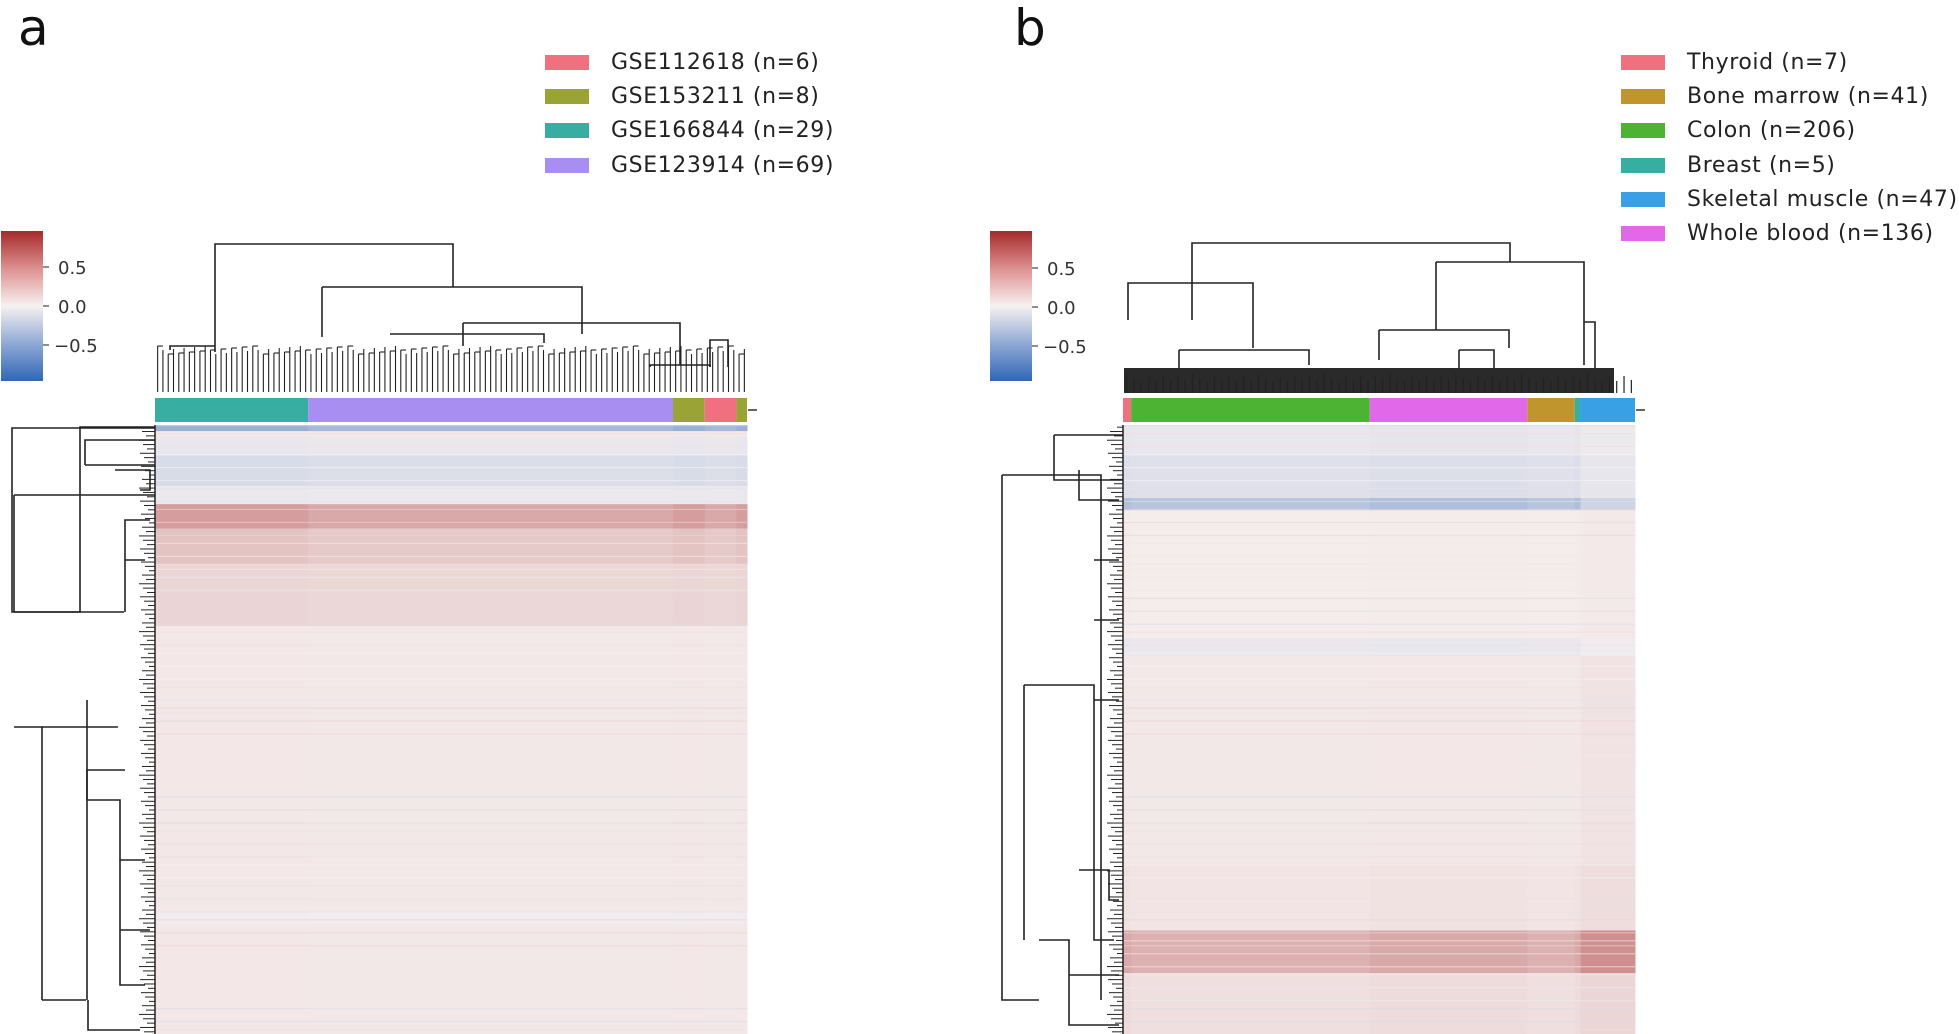 This screenshot has width=1959, height=1034. I want to click on colorbar-tick-label: 0.0, so click(1061, 308).